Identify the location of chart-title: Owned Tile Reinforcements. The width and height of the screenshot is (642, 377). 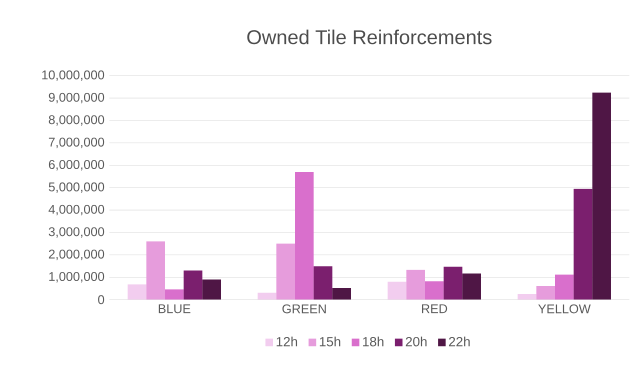
(369, 37).